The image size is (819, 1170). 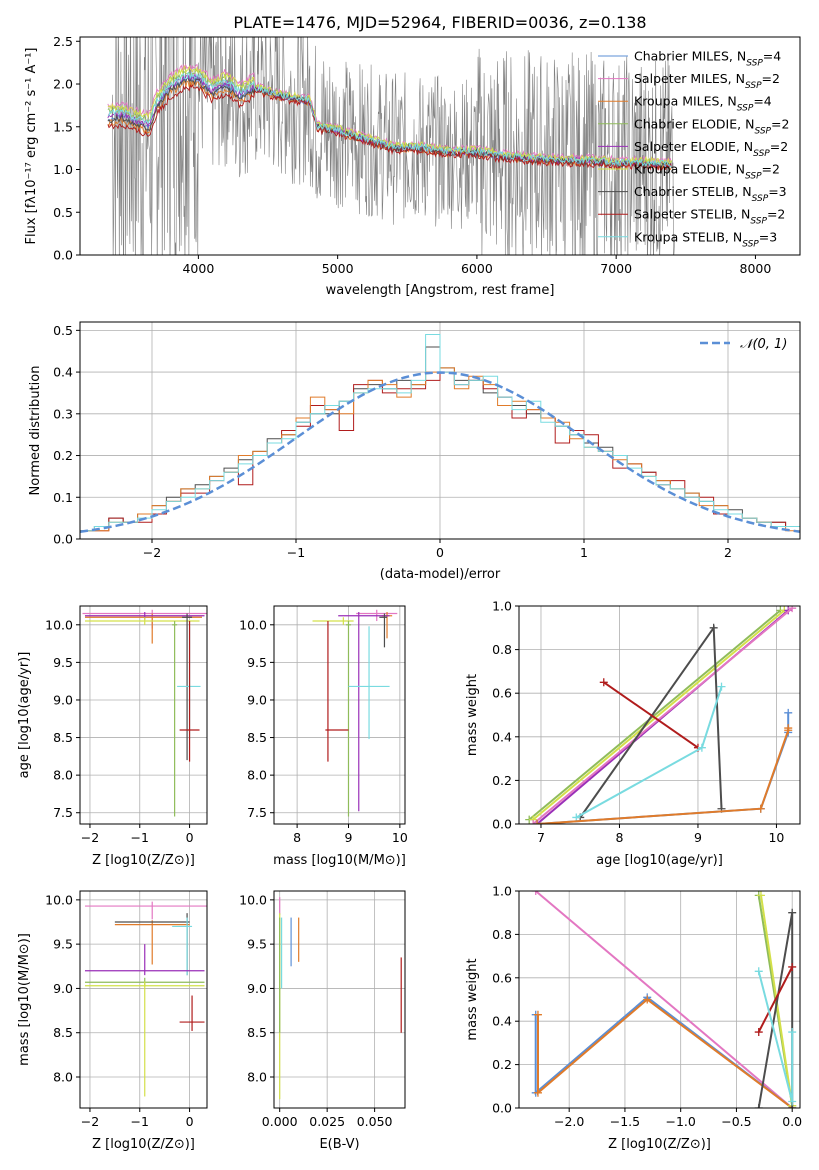 What do you see at coordinates (440, 574) in the screenshot?
I see `x-axis-label: (data-model)/error` at bounding box center [440, 574].